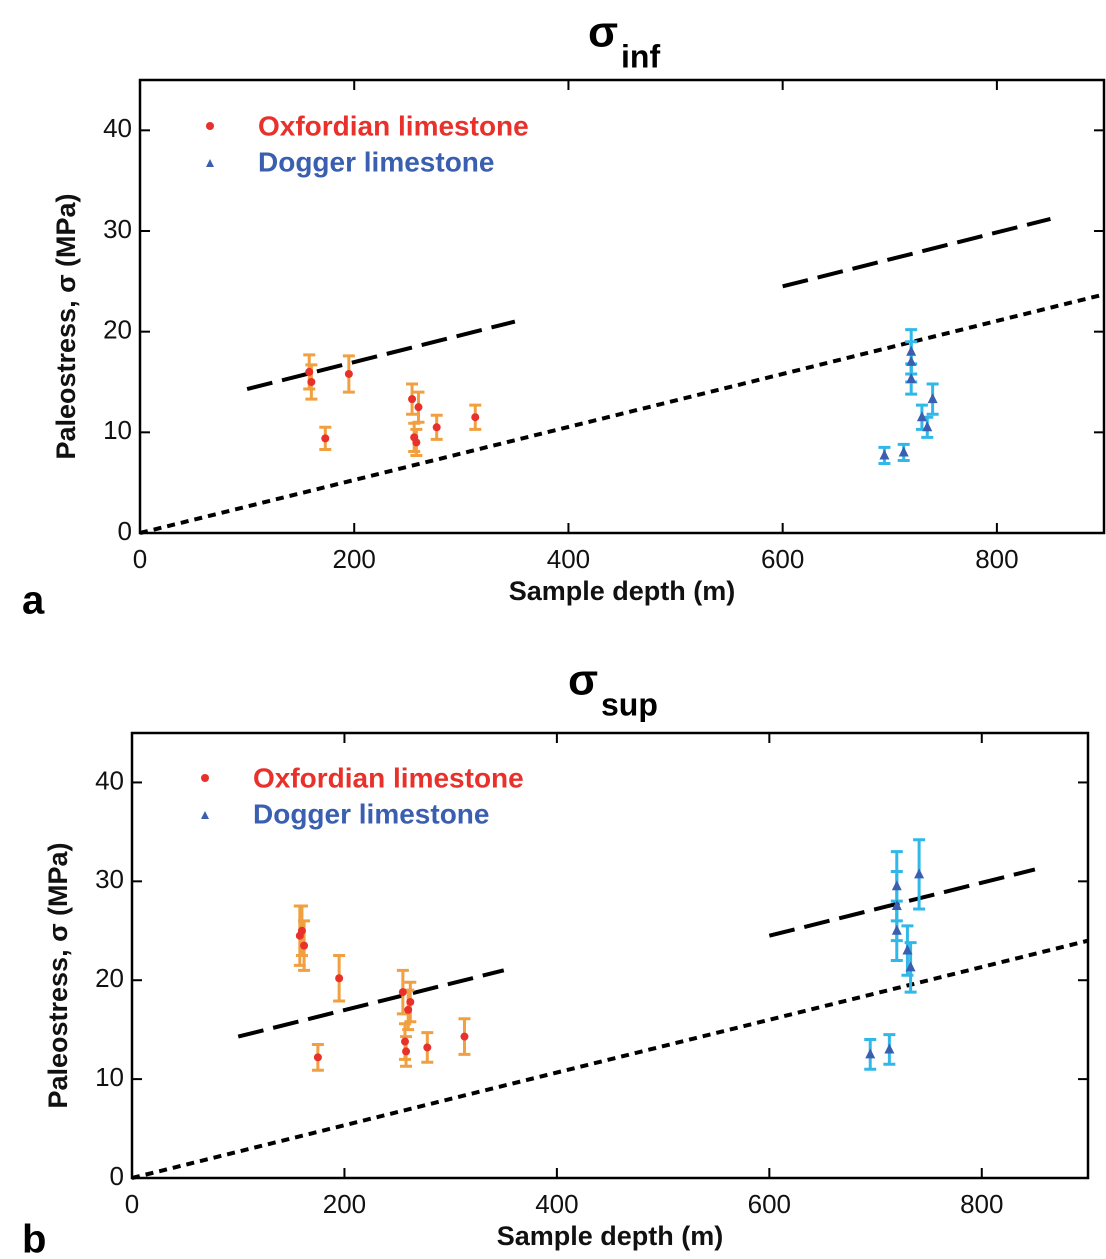  Describe the element at coordinates (33, 601) in the screenshot. I see `panel-label: a` at that location.